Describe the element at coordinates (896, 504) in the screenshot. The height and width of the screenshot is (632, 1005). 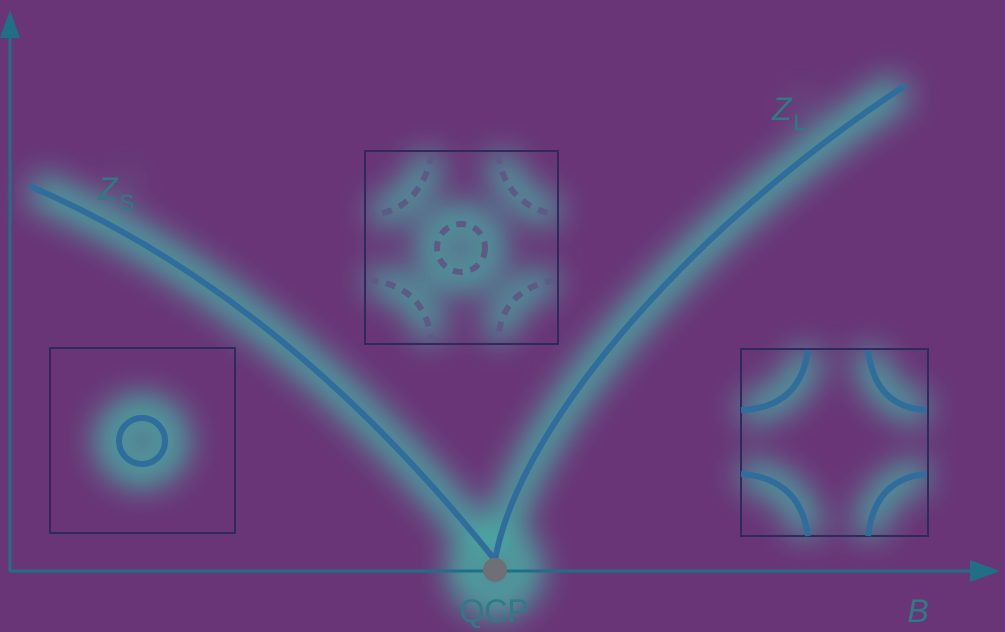
I see `large-arc-bottom-right` at that location.